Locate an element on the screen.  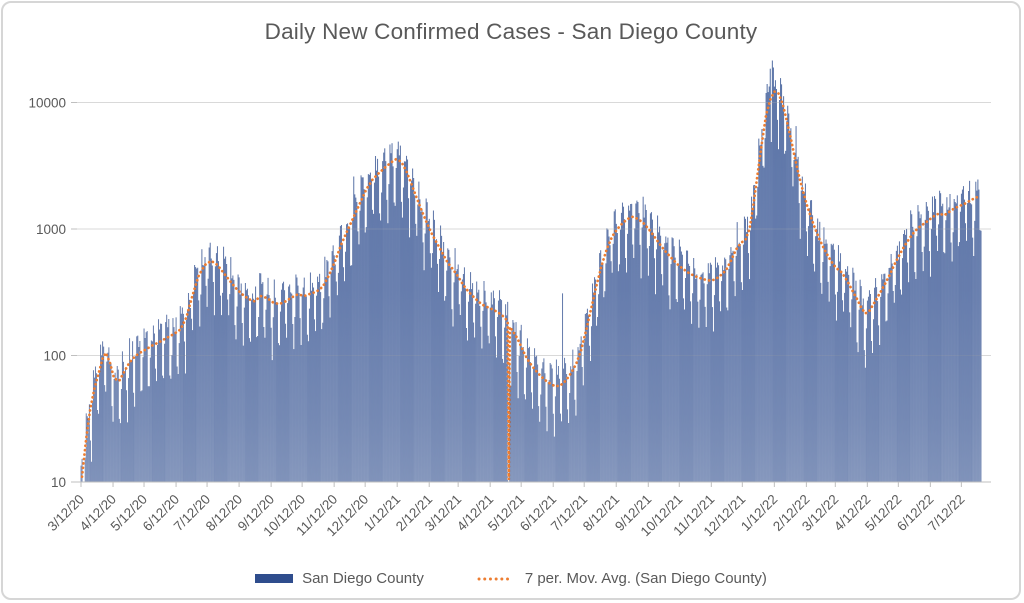
legend-item-ma-series: 7 per. Mov. Avg. (San Diego County) is located at coordinates (621, 578).